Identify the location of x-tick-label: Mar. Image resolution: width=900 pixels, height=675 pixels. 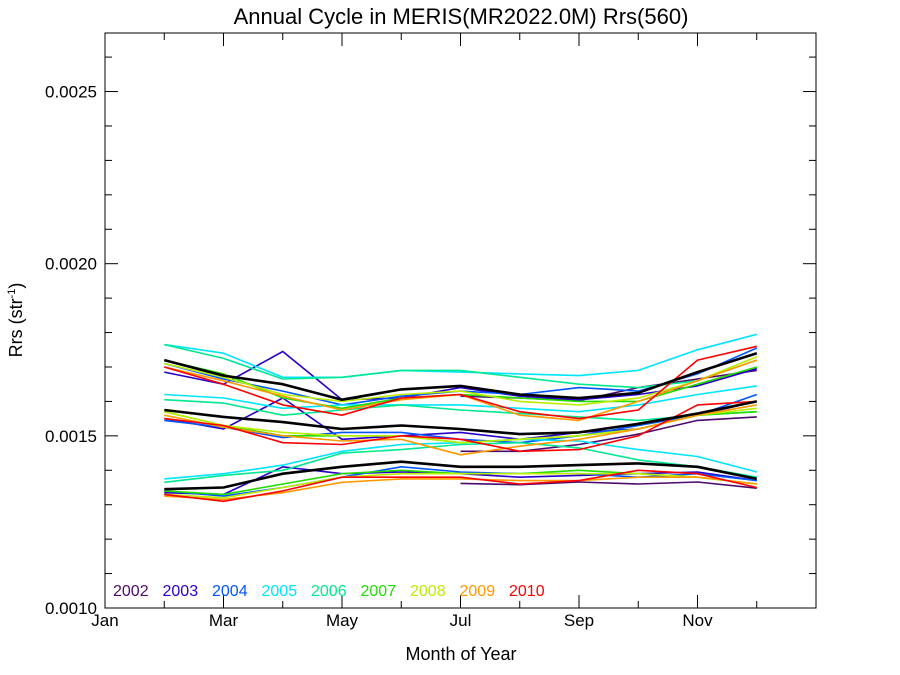
(224, 620).